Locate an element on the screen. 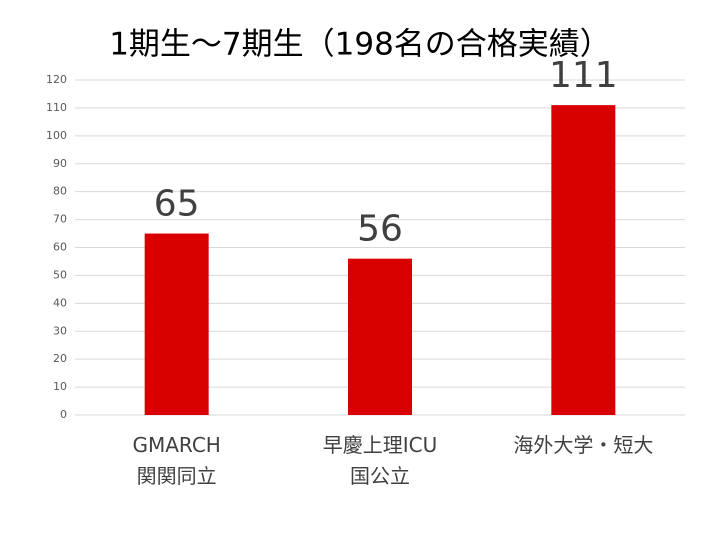 This screenshot has width=720, height=540. y-tick-label: 60 is located at coordinates (60, 247).